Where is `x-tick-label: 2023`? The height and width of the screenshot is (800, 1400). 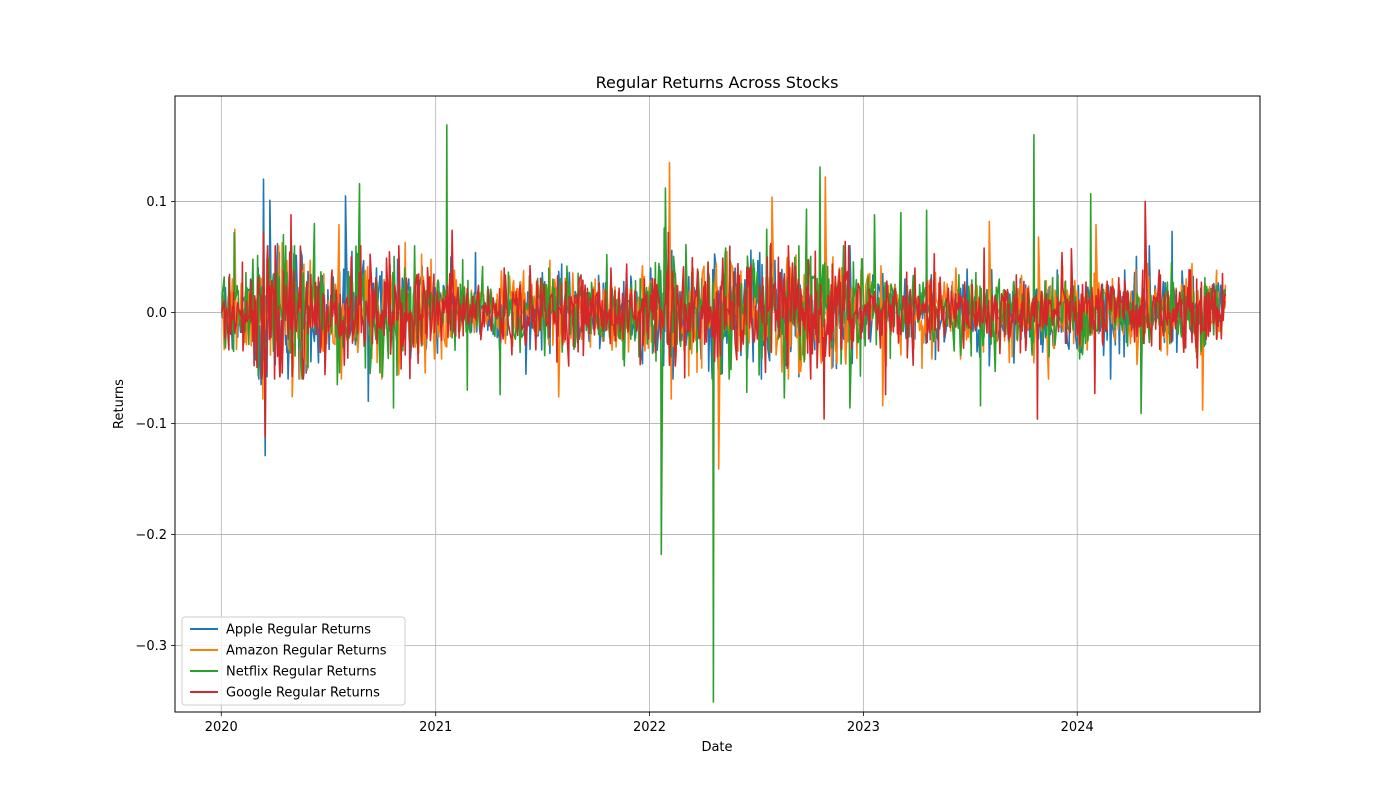 x-tick-label: 2023 is located at coordinates (863, 727).